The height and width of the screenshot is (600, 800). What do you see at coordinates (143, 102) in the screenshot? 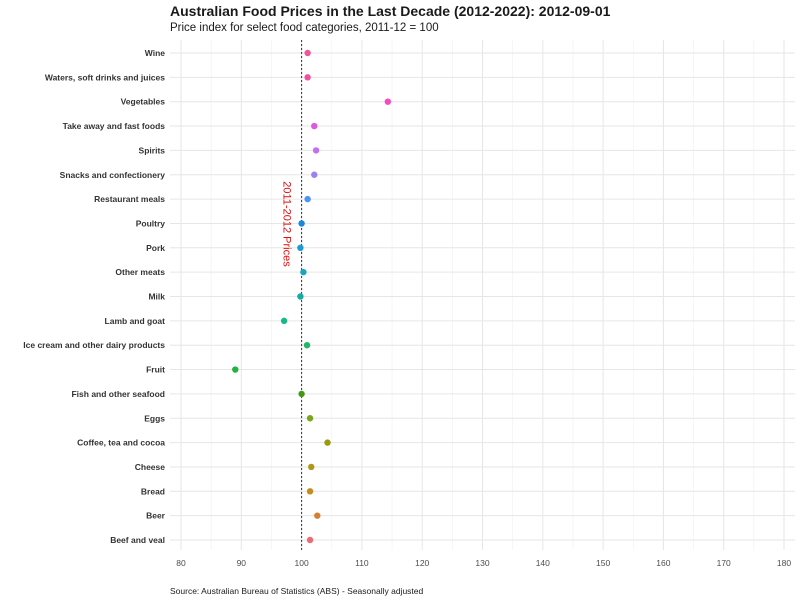
I see `y-tick-label: Vegetables` at bounding box center [143, 102].